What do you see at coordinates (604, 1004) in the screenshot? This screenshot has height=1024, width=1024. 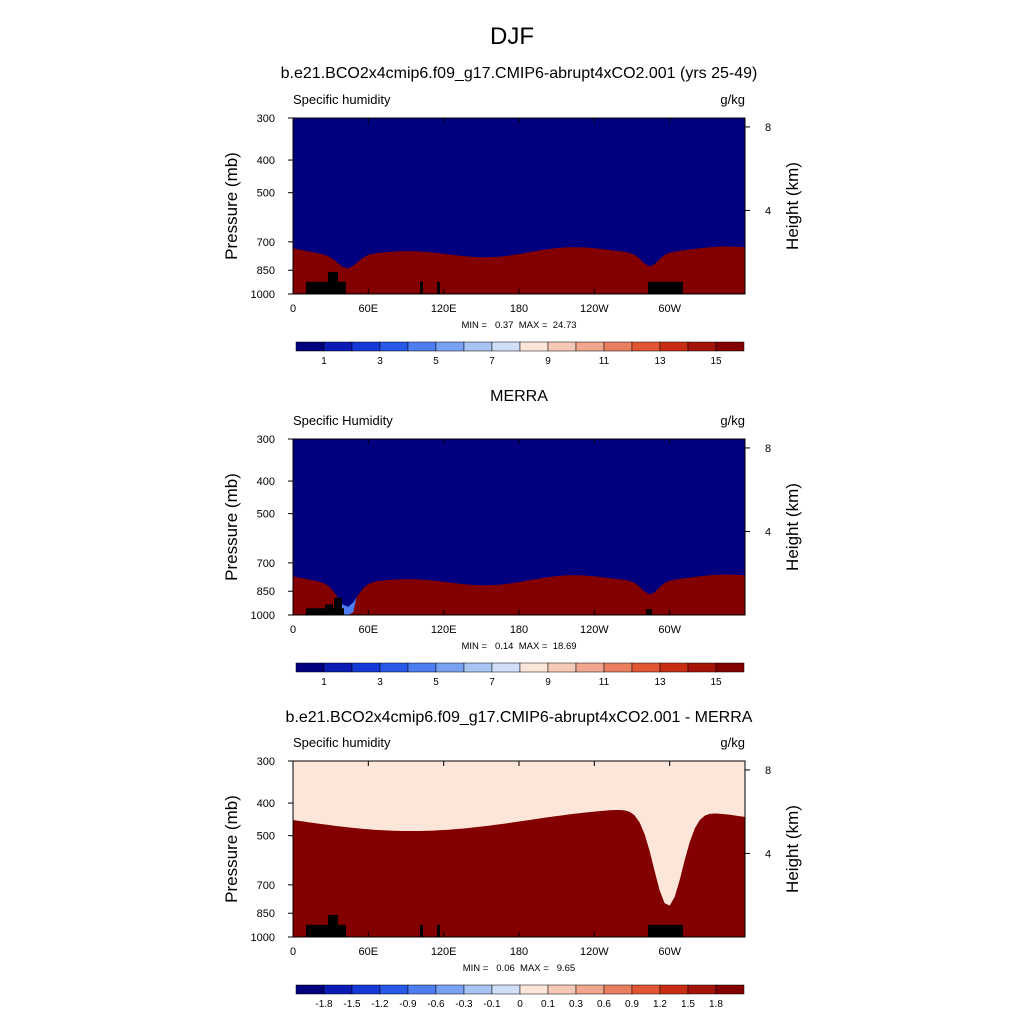 I see `colorbar-label: 0.6` at bounding box center [604, 1004].